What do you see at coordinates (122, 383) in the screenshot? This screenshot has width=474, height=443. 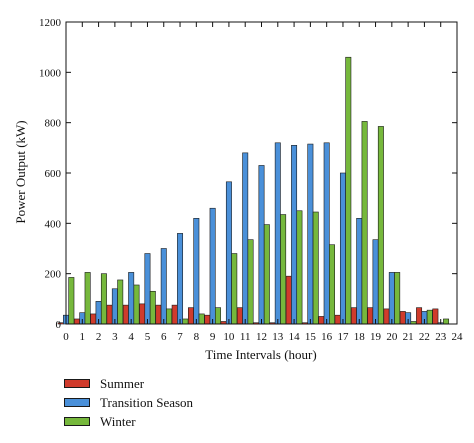 I see `legend-label-summer: Summer` at bounding box center [122, 383].